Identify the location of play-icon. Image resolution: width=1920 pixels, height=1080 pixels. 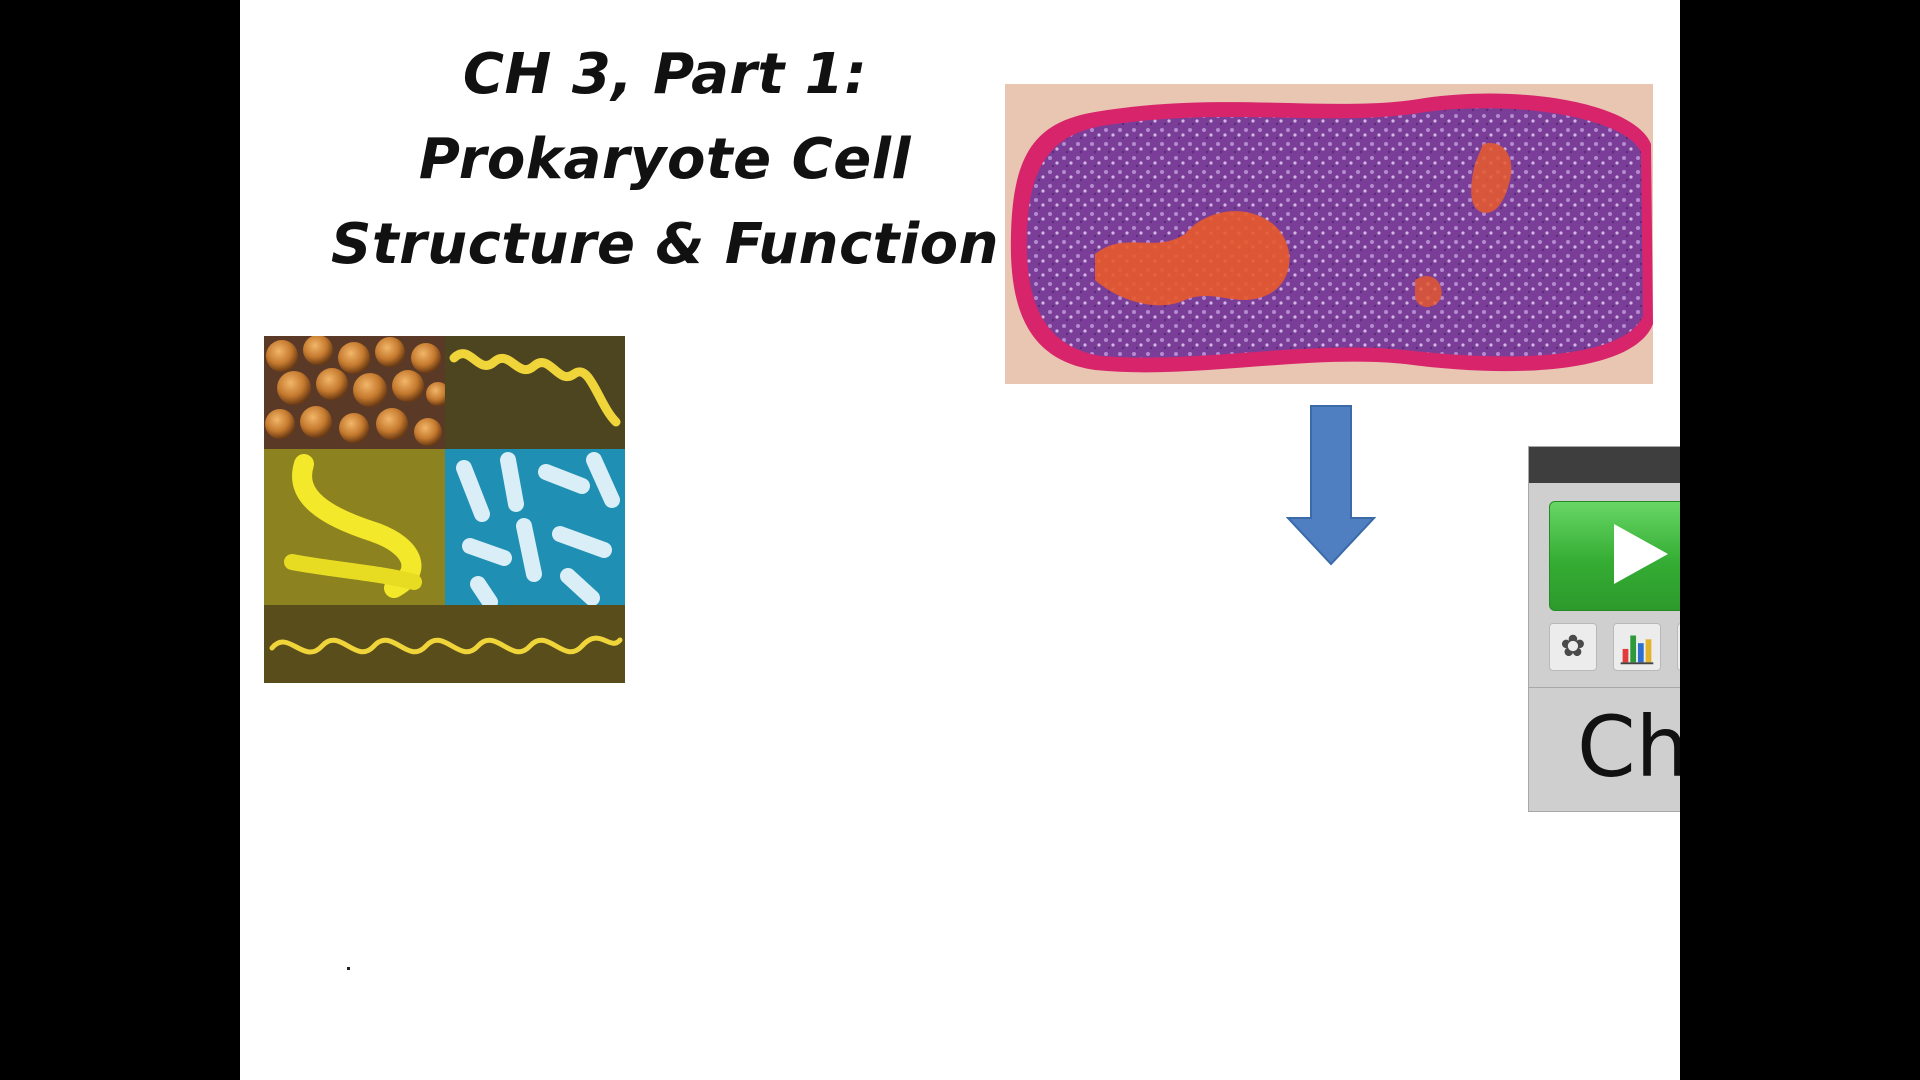
(1641, 554).